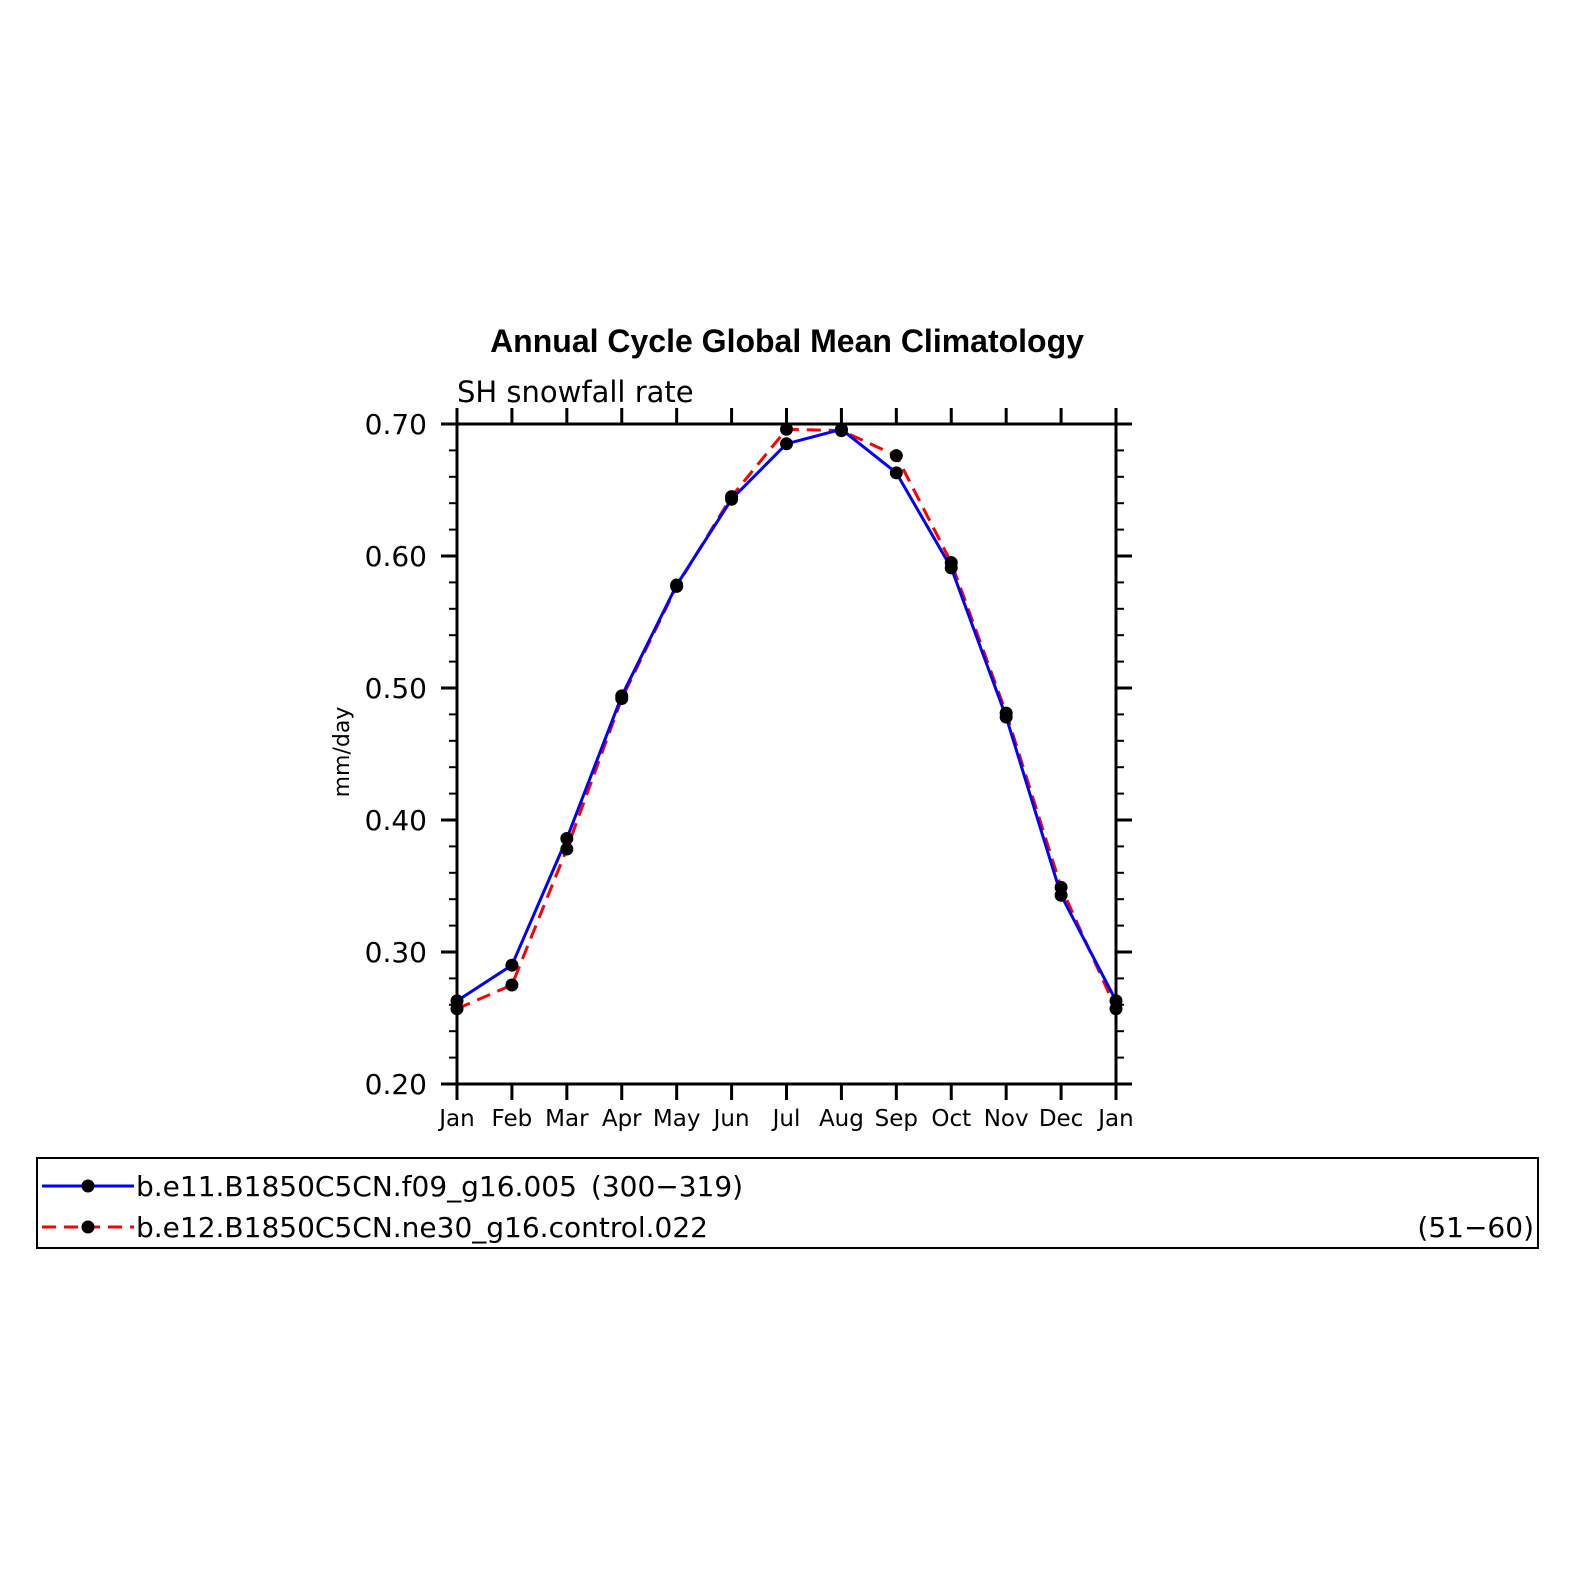  Describe the element at coordinates (841, 1119) in the screenshot. I see `x-tick-label: Aug` at that location.